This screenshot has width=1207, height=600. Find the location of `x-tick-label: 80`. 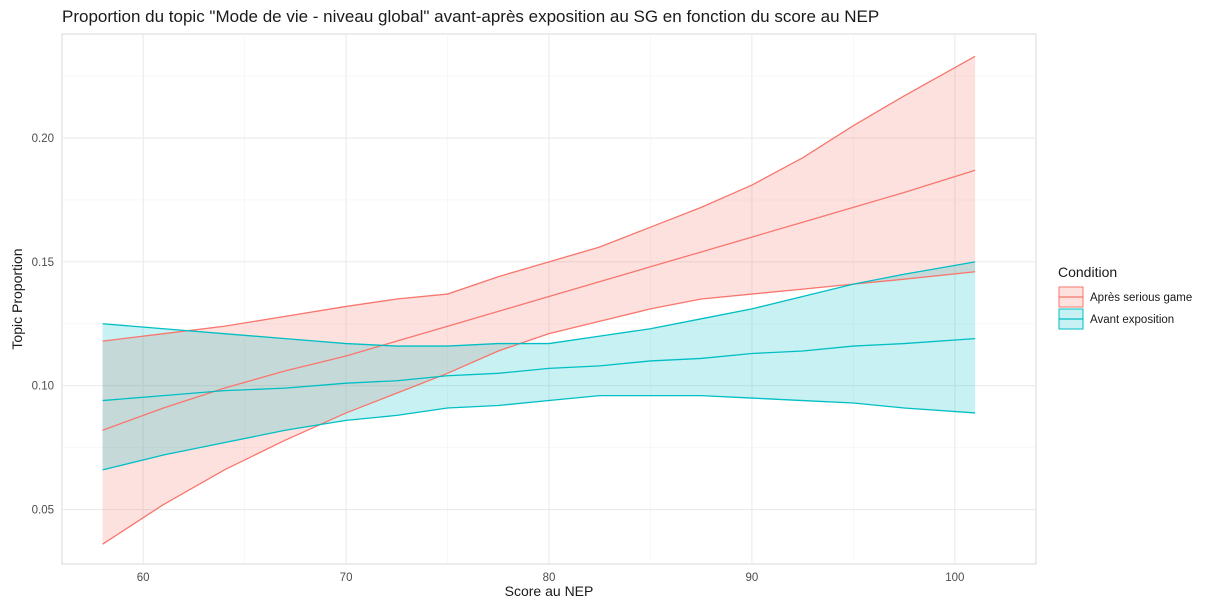

x-tick-label: 80 is located at coordinates (549, 578).